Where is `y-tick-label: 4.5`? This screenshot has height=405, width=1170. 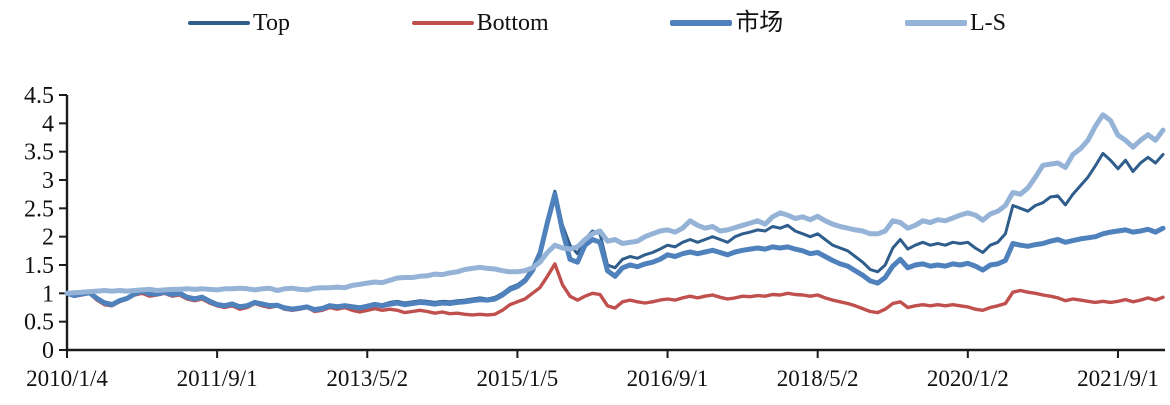
y-tick-label: 4.5 is located at coordinates (39, 96).